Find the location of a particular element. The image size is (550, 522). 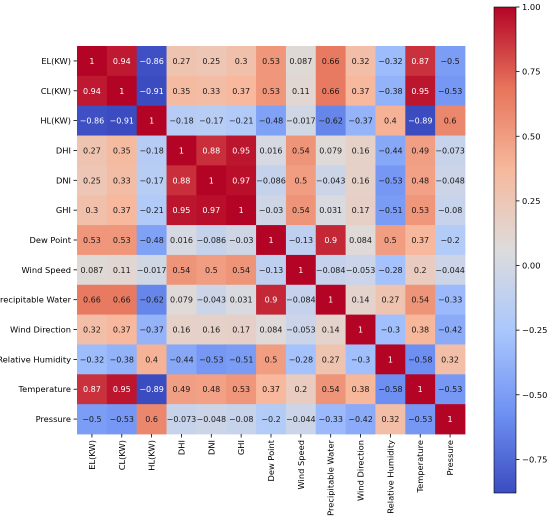

cell-value-label: 0.14 is located at coordinates (361, 300).